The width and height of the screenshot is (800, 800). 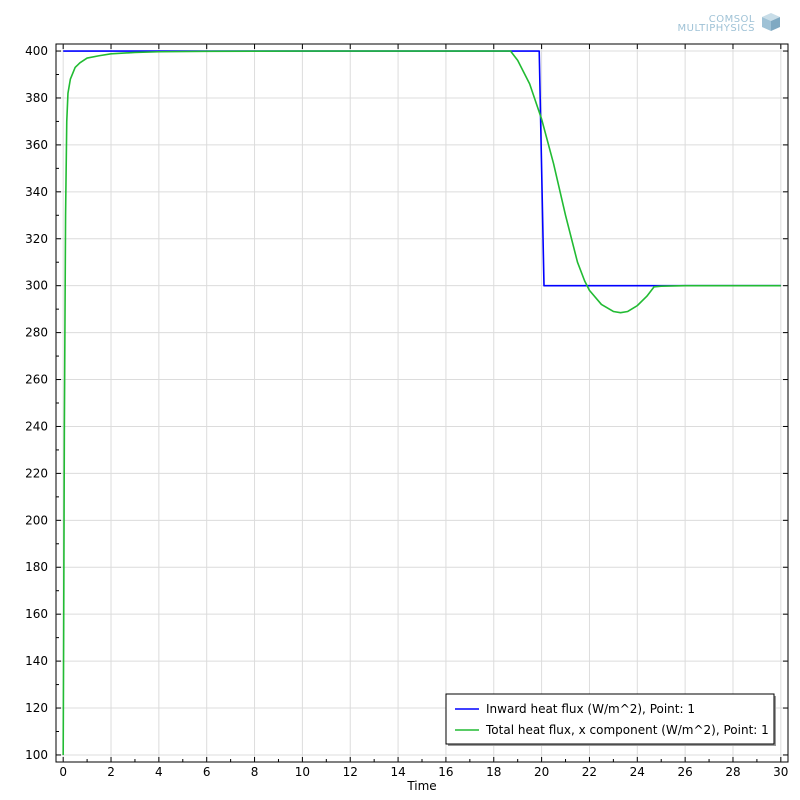 What do you see at coordinates (36, 145) in the screenshot?
I see `y-tick-label: 360` at bounding box center [36, 145].